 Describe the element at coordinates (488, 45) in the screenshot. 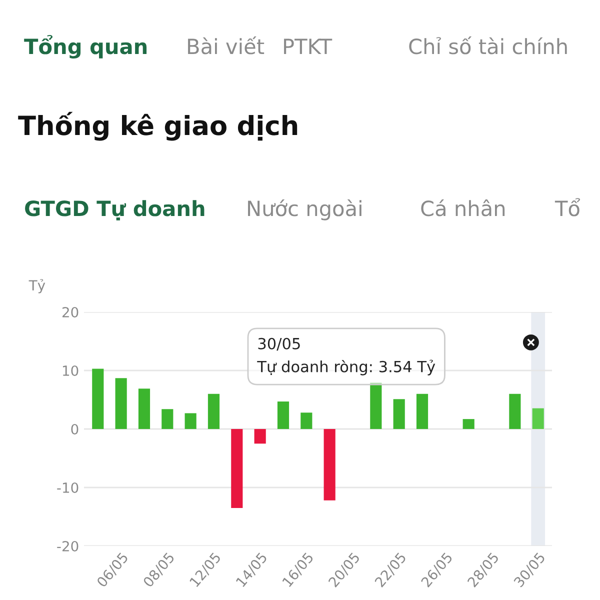

I see `text: Chỉ số tài chính` at that location.